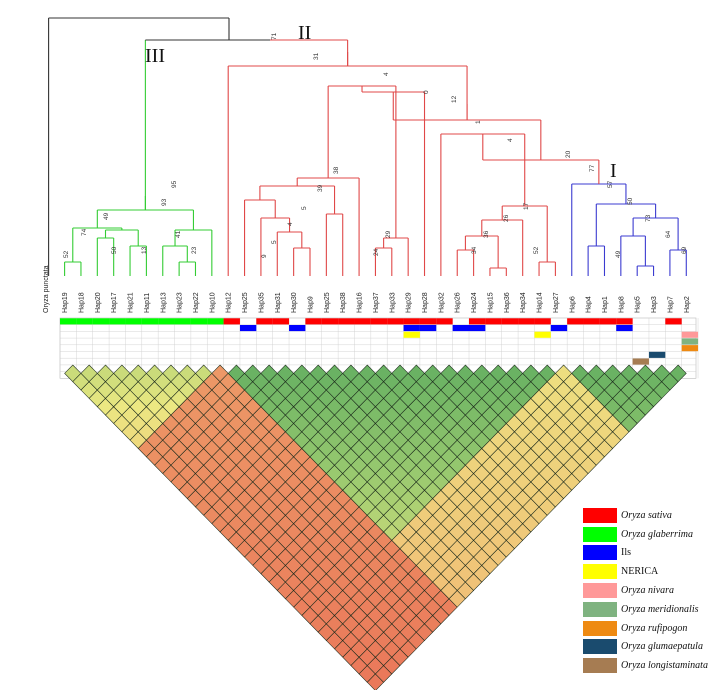  Describe the element at coordinates (572, 304) in the screenshot. I see `haplotype-label: Hap6` at that location.